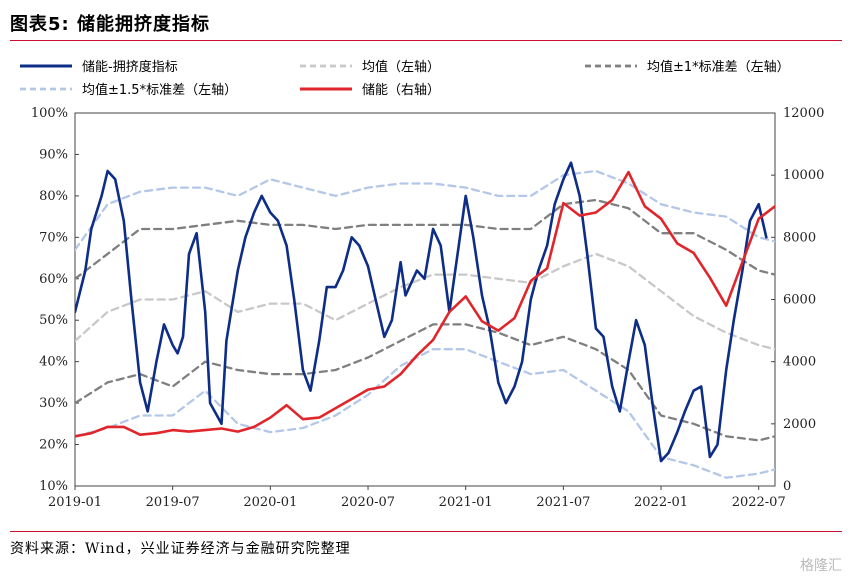 The image size is (852, 581). What do you see at coordinates (466, 502) in the screenshot?
I see `x-tick-label: 2021-01` at bounding box center [466, 502].